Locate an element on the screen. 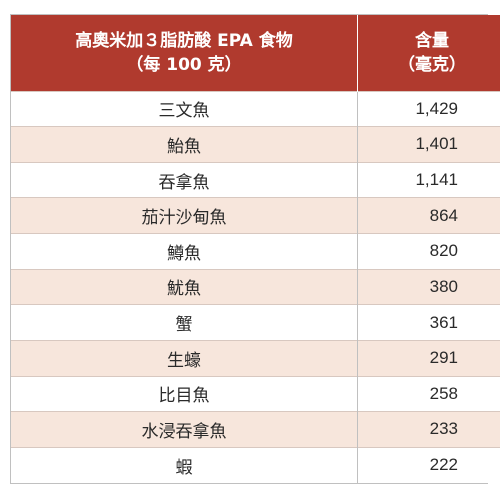  food-cell: 魷魚 is located at coordinates (184, 286).